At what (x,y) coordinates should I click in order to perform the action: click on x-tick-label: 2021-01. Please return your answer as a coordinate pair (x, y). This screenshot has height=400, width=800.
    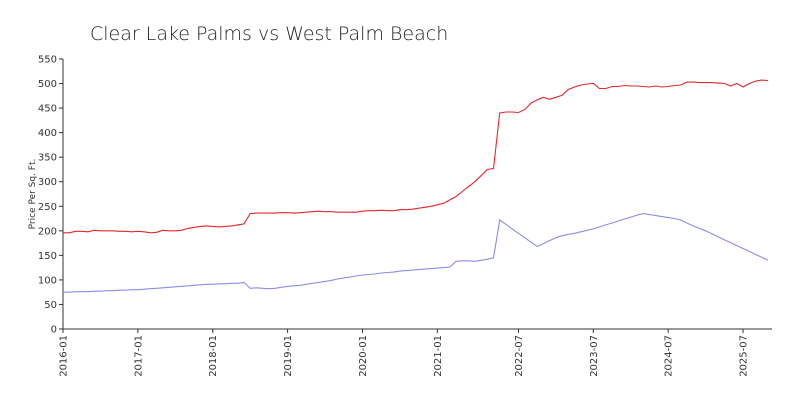
    Looking at the image, I should click on (438, 356).